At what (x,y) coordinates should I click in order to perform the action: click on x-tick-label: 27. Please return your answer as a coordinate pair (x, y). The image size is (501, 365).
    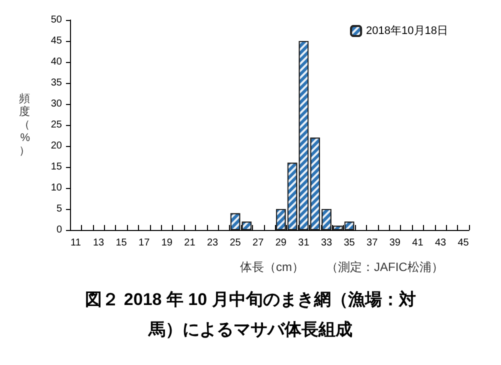
    Looking at the image, I should click on (258, 243).